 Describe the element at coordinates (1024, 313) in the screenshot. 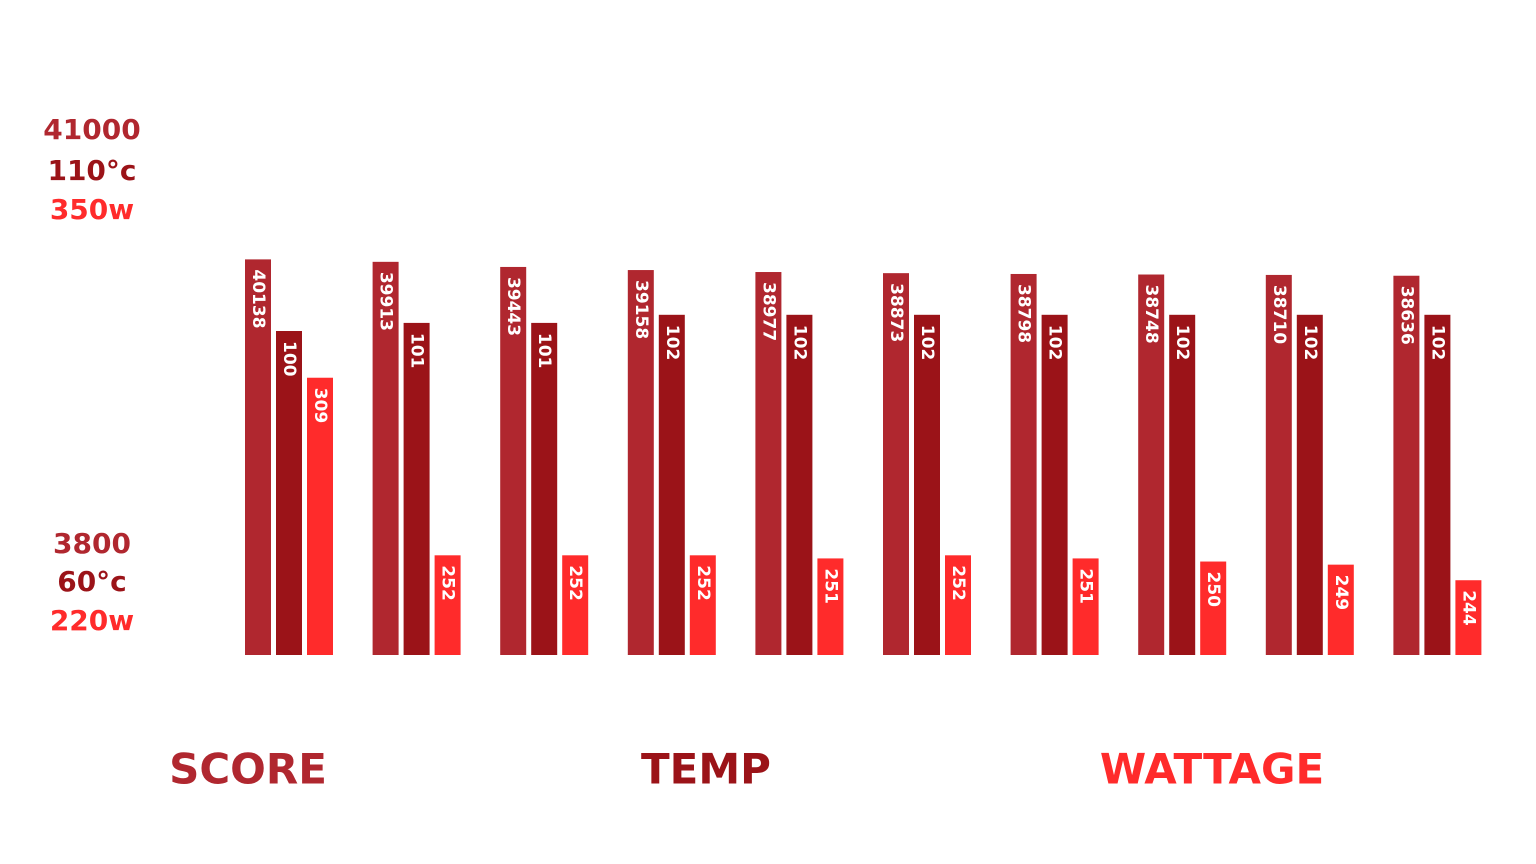

I see `value-label: 38798` at that location.